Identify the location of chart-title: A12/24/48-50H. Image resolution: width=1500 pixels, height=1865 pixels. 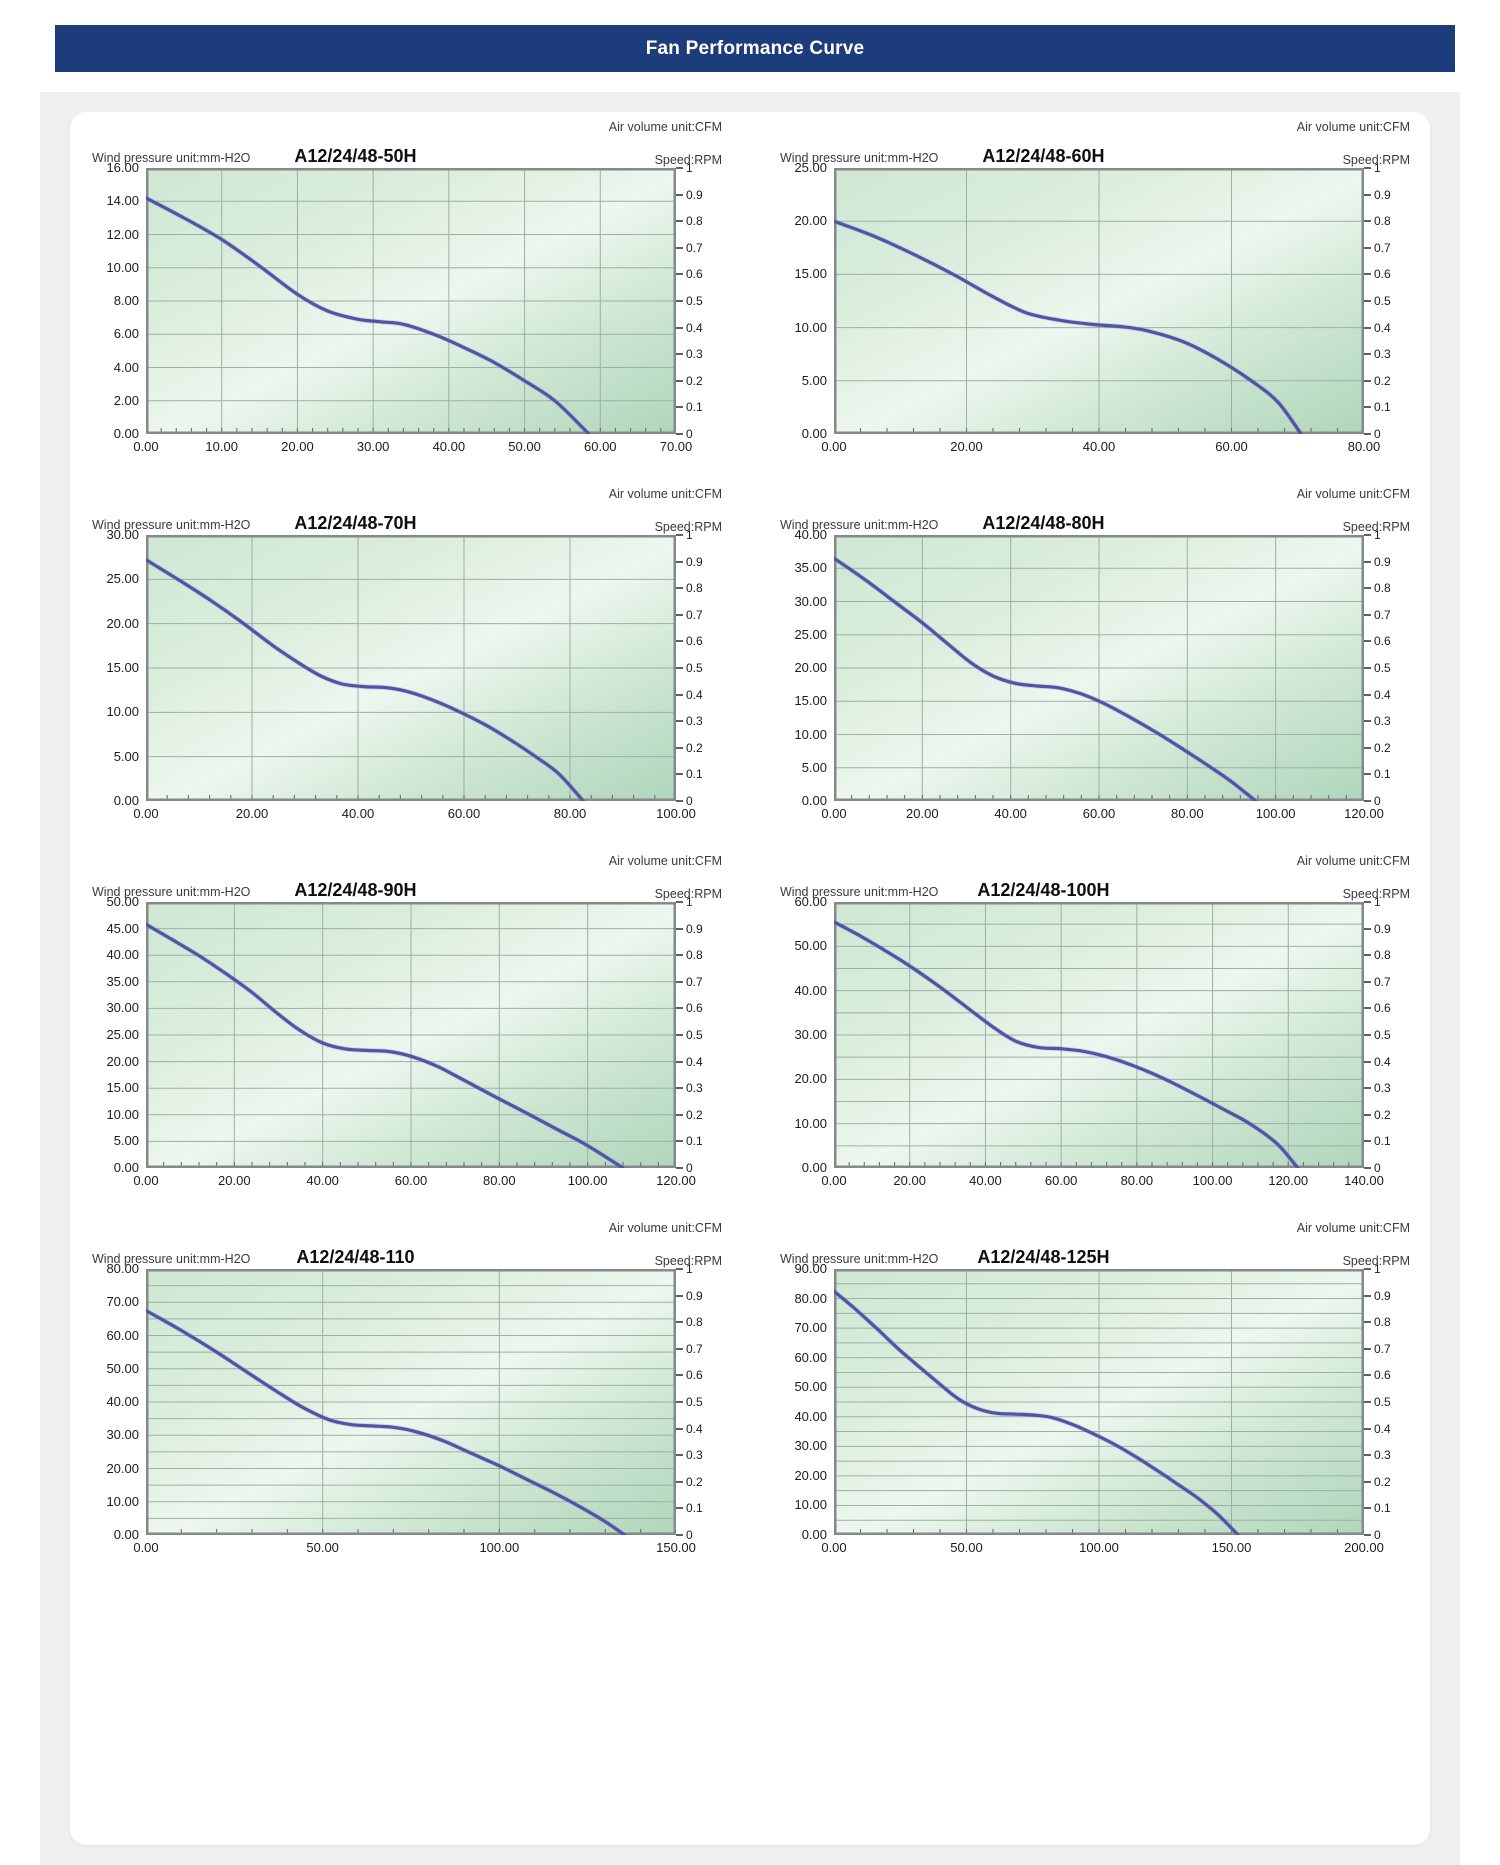
(355, 156).